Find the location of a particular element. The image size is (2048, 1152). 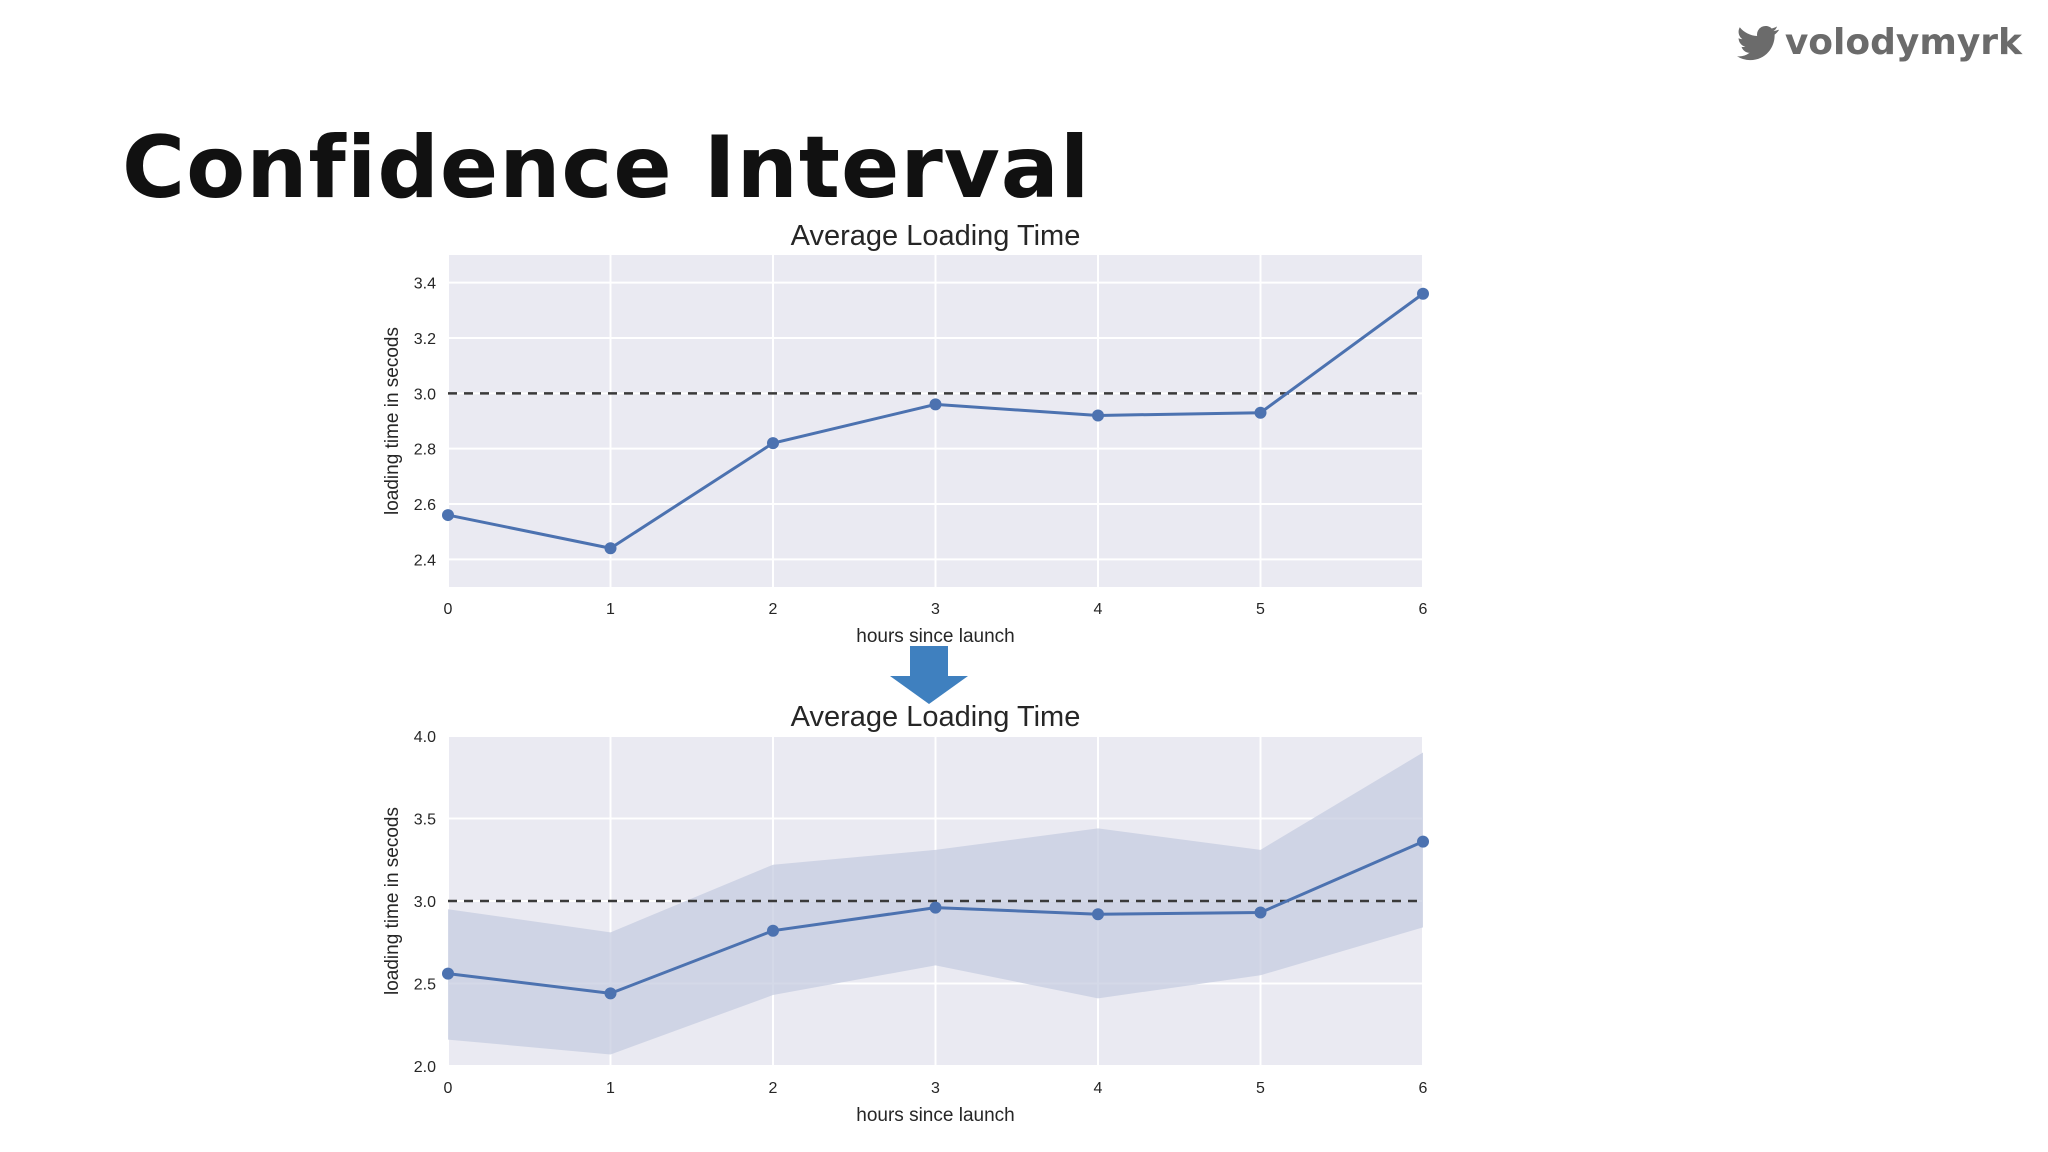

down-arrow-icon is located at coordinates (929, 675).